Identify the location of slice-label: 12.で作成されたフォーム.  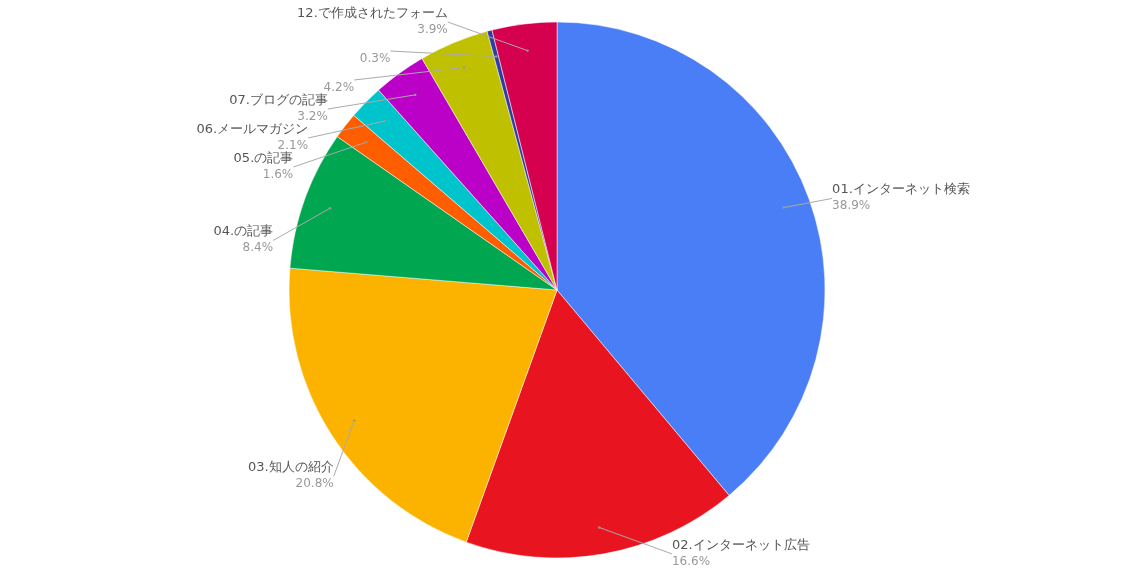
(372, 12).